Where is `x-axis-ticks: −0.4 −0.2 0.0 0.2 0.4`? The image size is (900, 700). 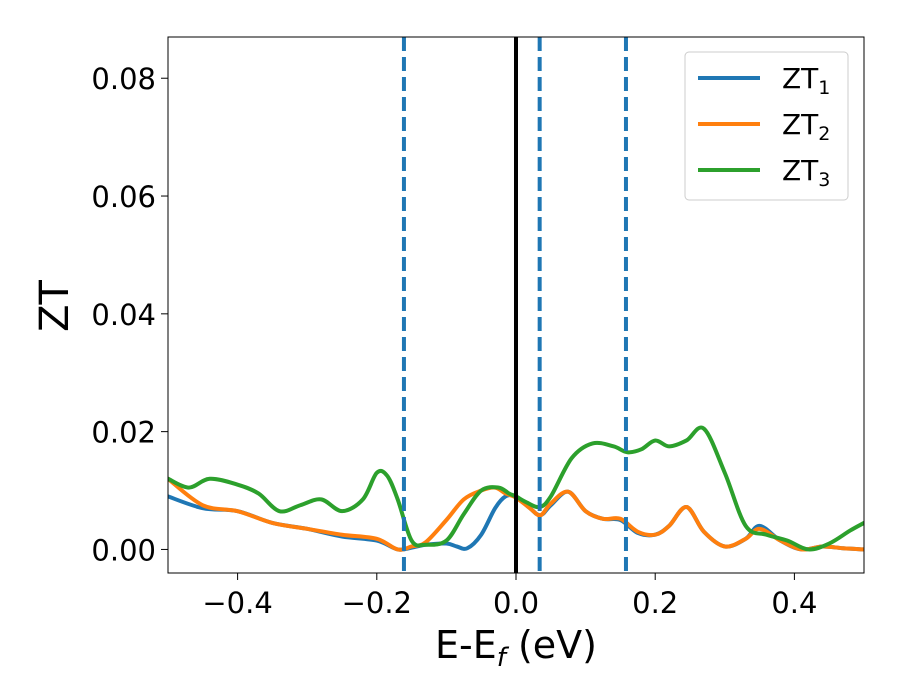
x-axis-ticks: −0.4 −0.2 0.0 0.2 0.4 is located at coordinates (509, 596).